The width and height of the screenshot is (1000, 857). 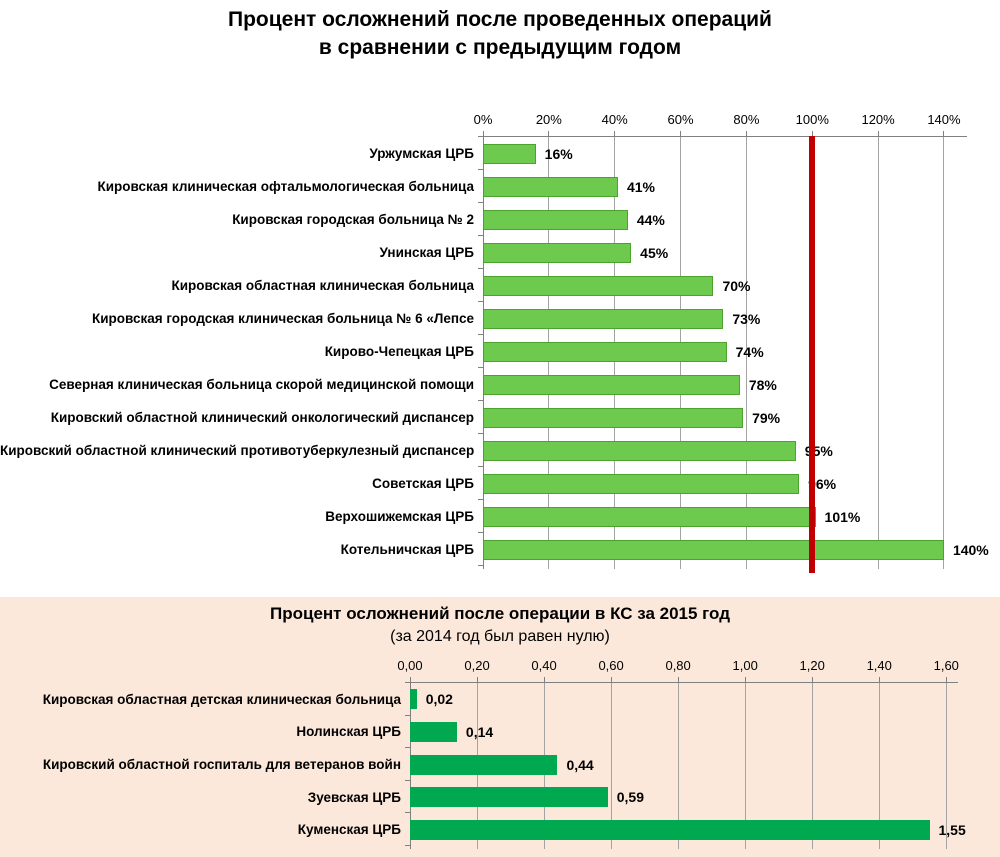 I want to click on category-label: Котельничская ЦРБ, so click(x=407, y=549).